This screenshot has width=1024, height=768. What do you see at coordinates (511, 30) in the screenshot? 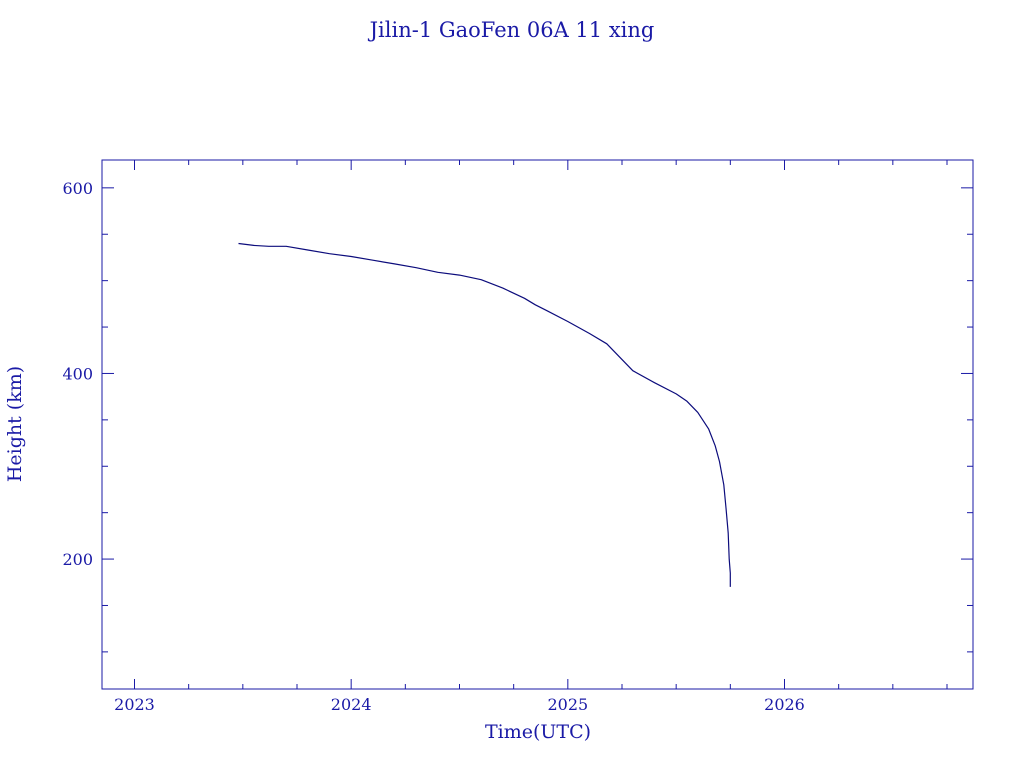
I see `chart-title: Jilin-1 GaoFen 06A 11 xing` at bounding box center [511, 30].